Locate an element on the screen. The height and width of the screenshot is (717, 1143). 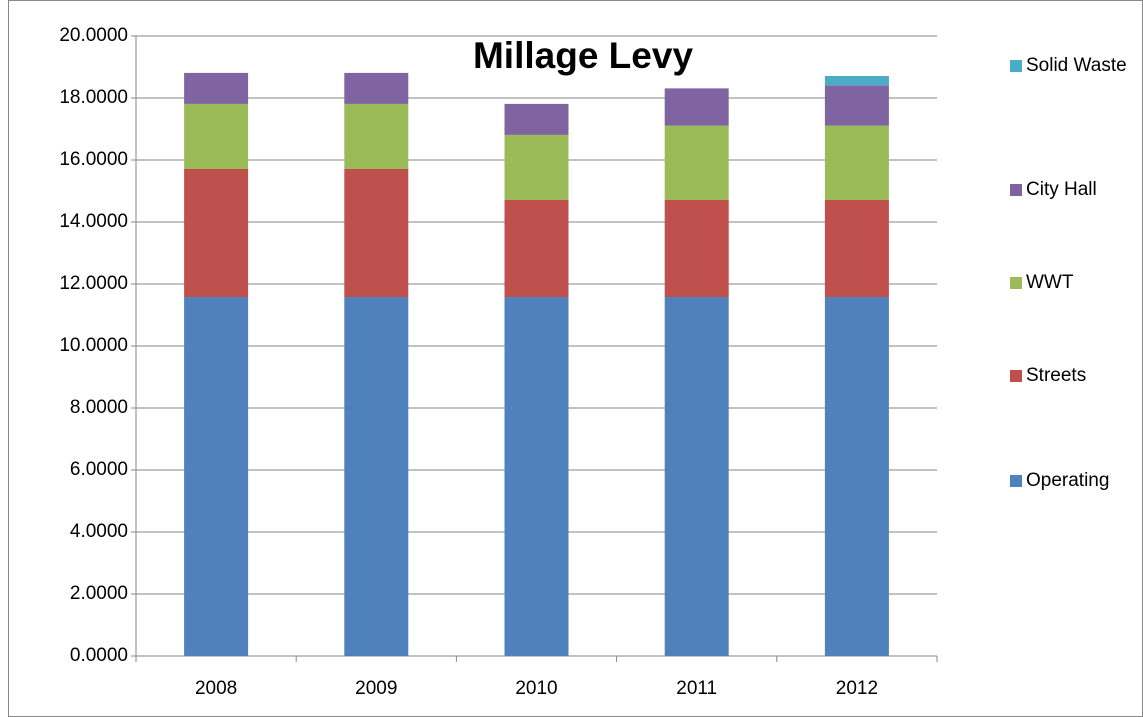
y-tick-label: 20.0000 is located at coordinates (93, 35).